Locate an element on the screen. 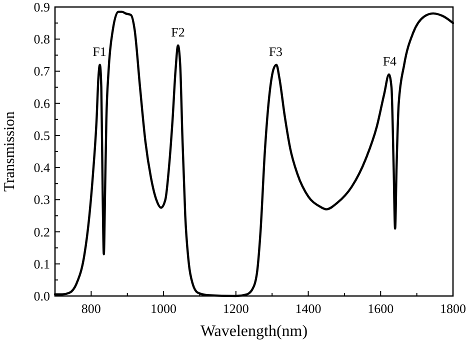 The image size is (474, 346). x-axis-title: Wavelength(nm) is located at coordinates (254, 331).